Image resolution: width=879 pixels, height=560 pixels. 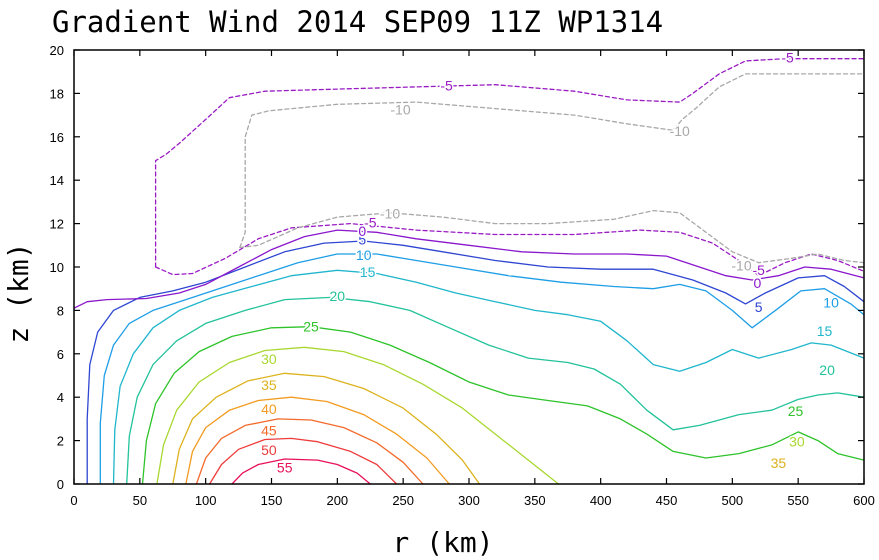 What do you see at coordinates (357, 22) in the screenshot?
I see `chart-title: Gradient Wind 2014 SEP09 11Z WP1314` at bounding box center [357, 22].